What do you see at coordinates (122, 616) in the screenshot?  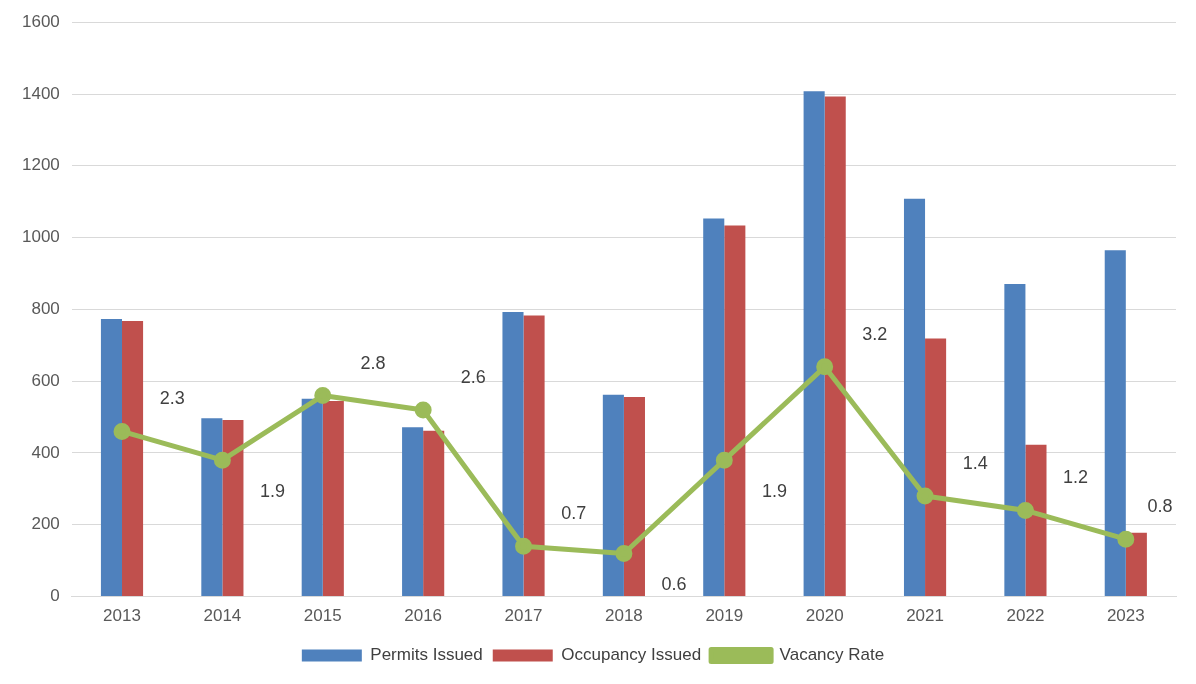 I see `x-tick-label: 2013` at bounding box center [122, 616].